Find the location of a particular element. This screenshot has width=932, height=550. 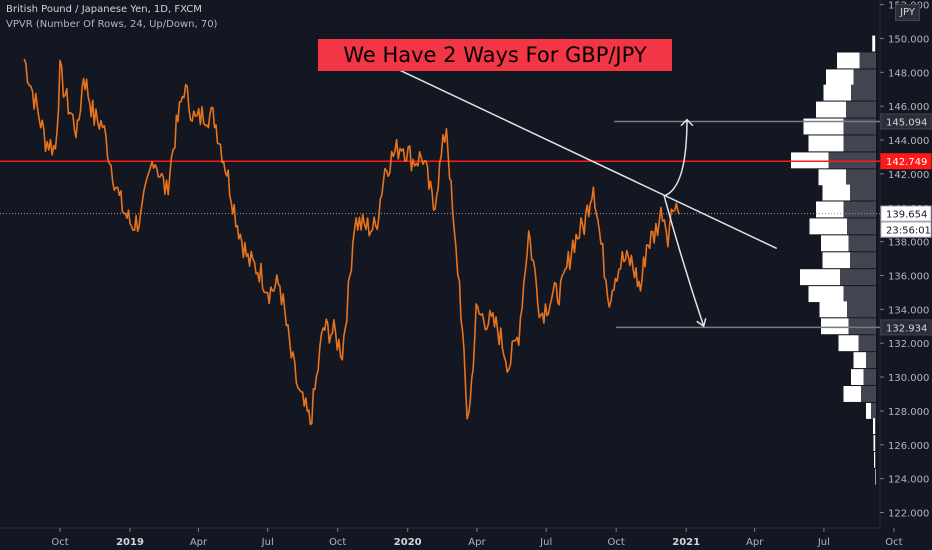

y-tick-label: 134.000 is located at coordinates (908, 310).